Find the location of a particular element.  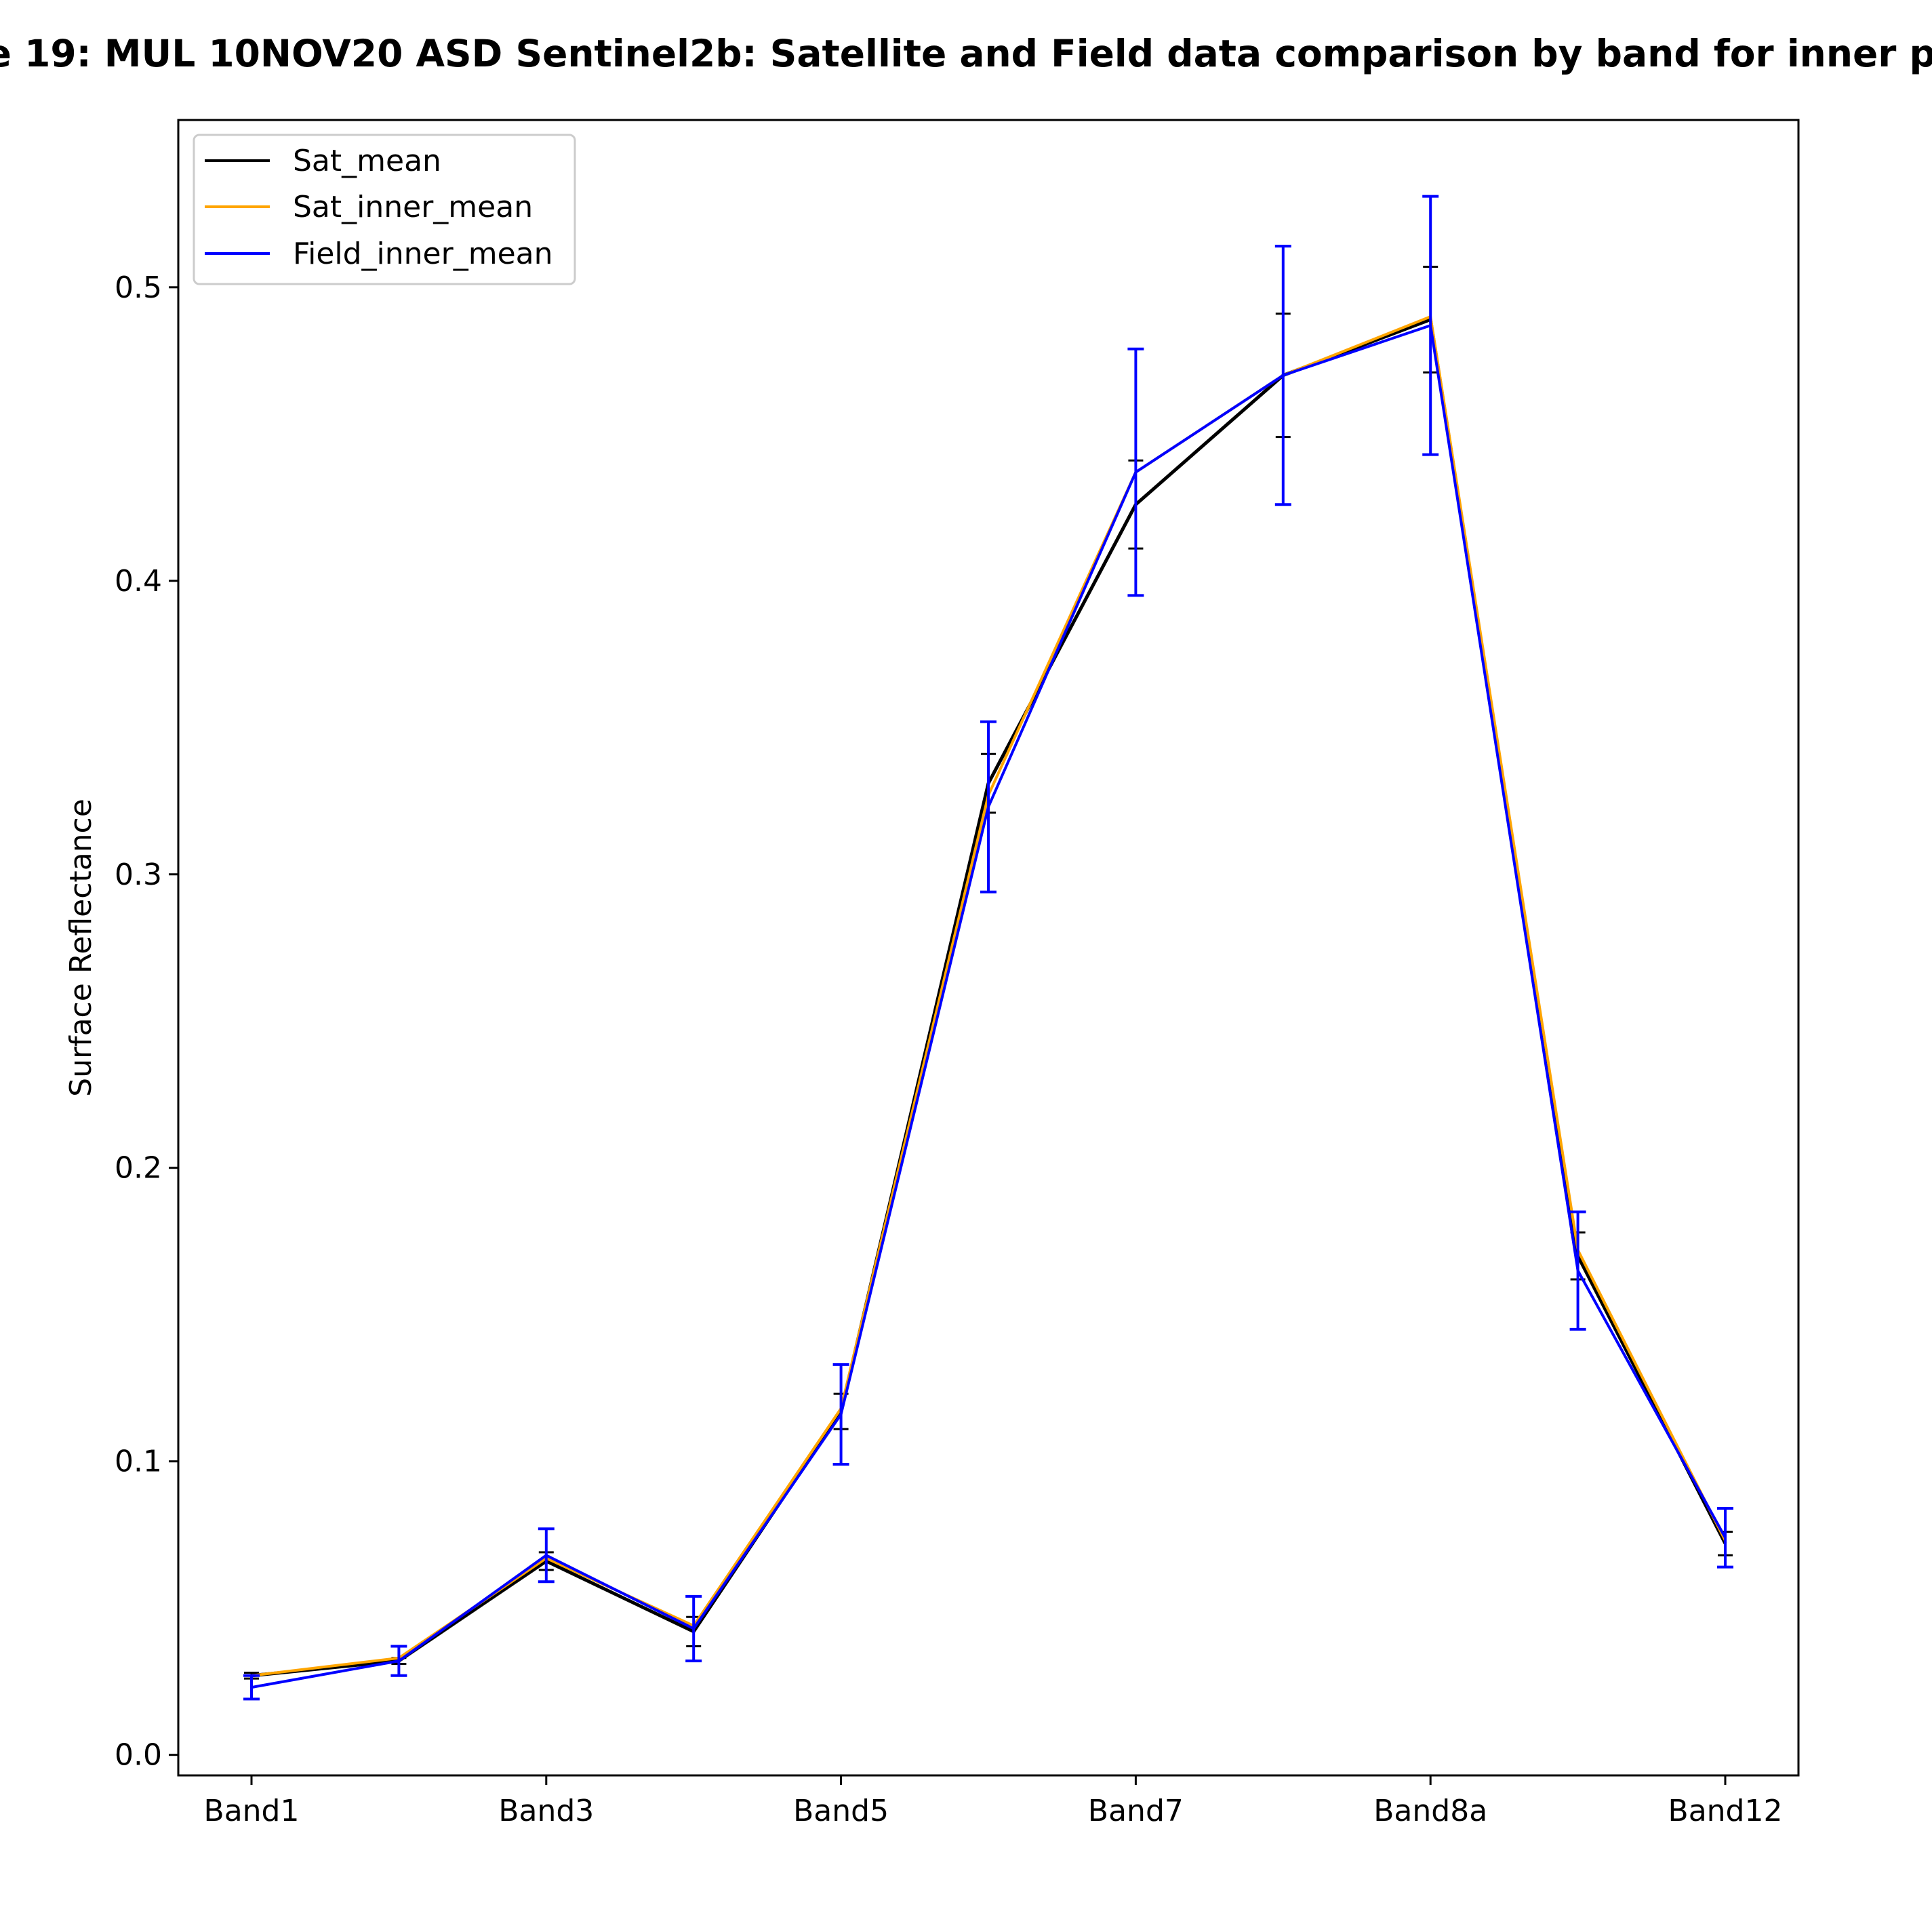

y-axis-label: Surface Reflectance is located at coordinates (81, 948).